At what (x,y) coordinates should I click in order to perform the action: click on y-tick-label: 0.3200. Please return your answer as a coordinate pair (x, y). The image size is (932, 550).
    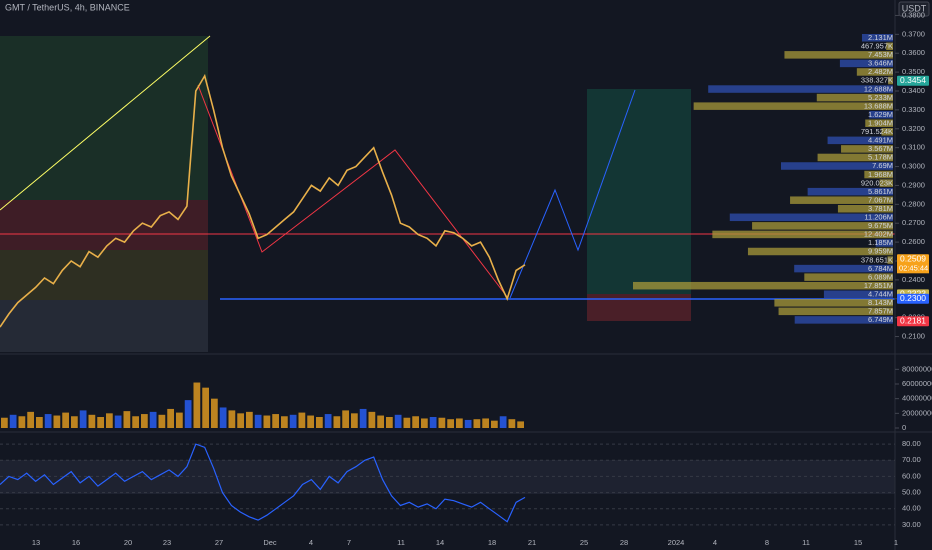
    Looking at the image, I should click on (913, 128).